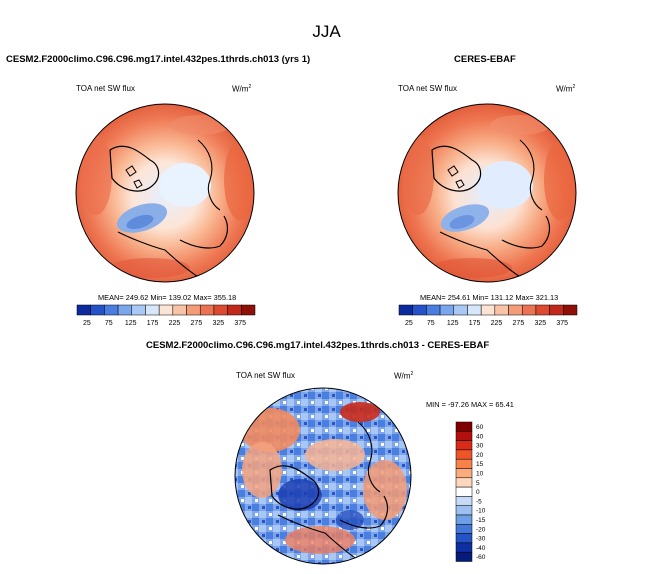 Image resolution: width=653 pixels, height=574 pixels. What do you see at coordinates (218, 323) in the screenshot?
I see `panel-1-colorbar-tick-label: 325` at bounding box center [218, 323].